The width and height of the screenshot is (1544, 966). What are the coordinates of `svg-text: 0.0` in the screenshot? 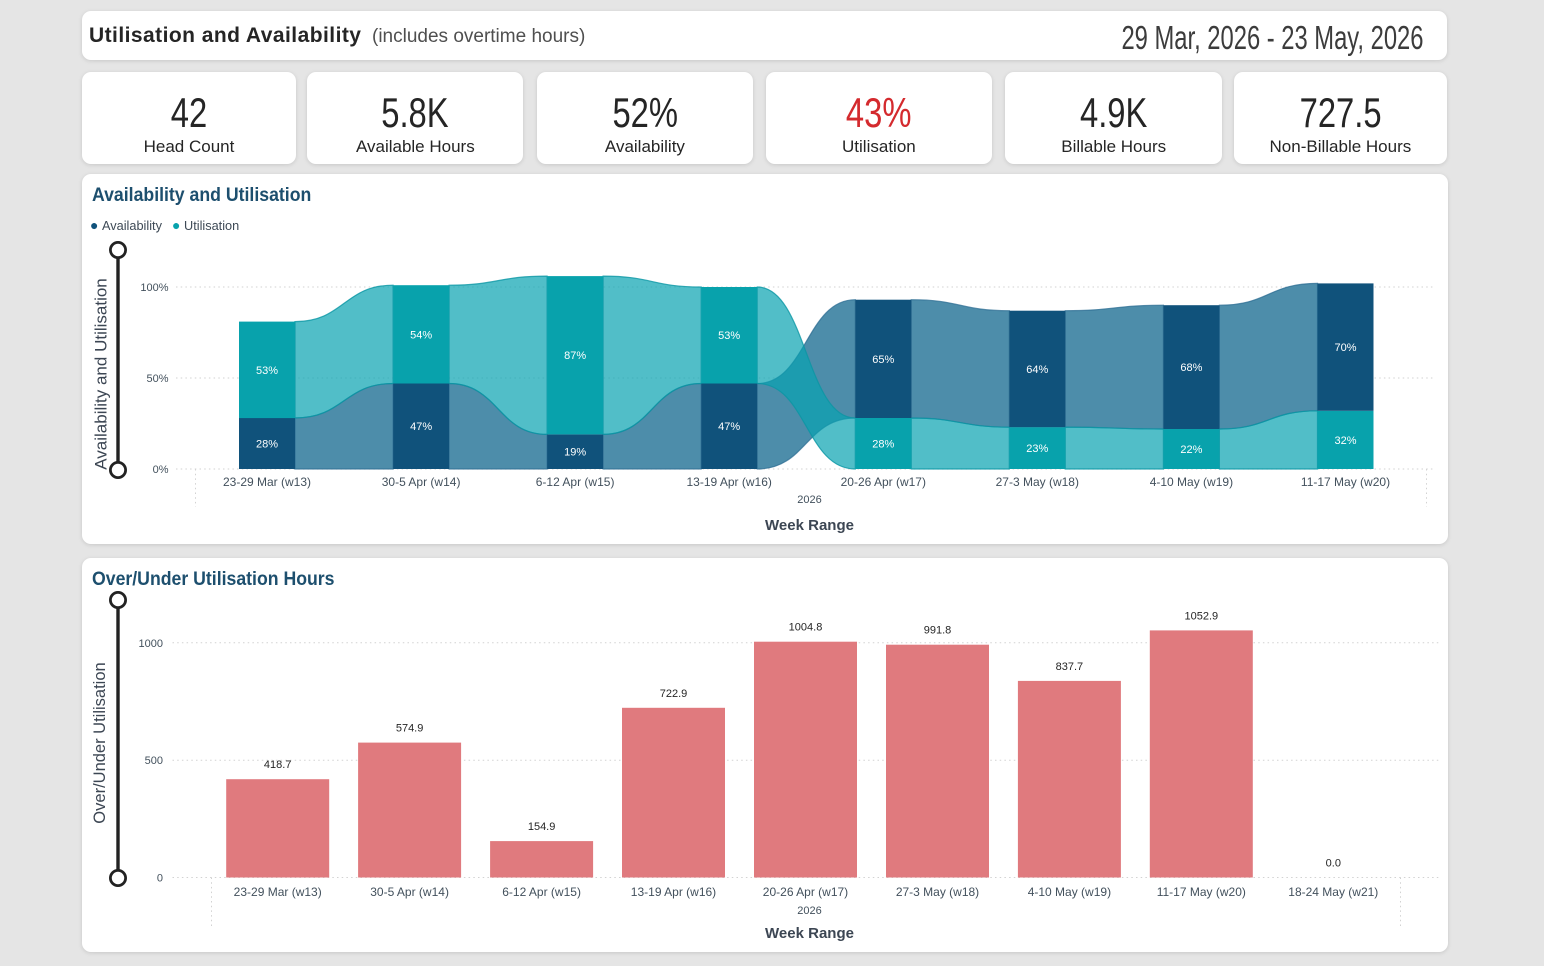 It's located at (1333, 864).